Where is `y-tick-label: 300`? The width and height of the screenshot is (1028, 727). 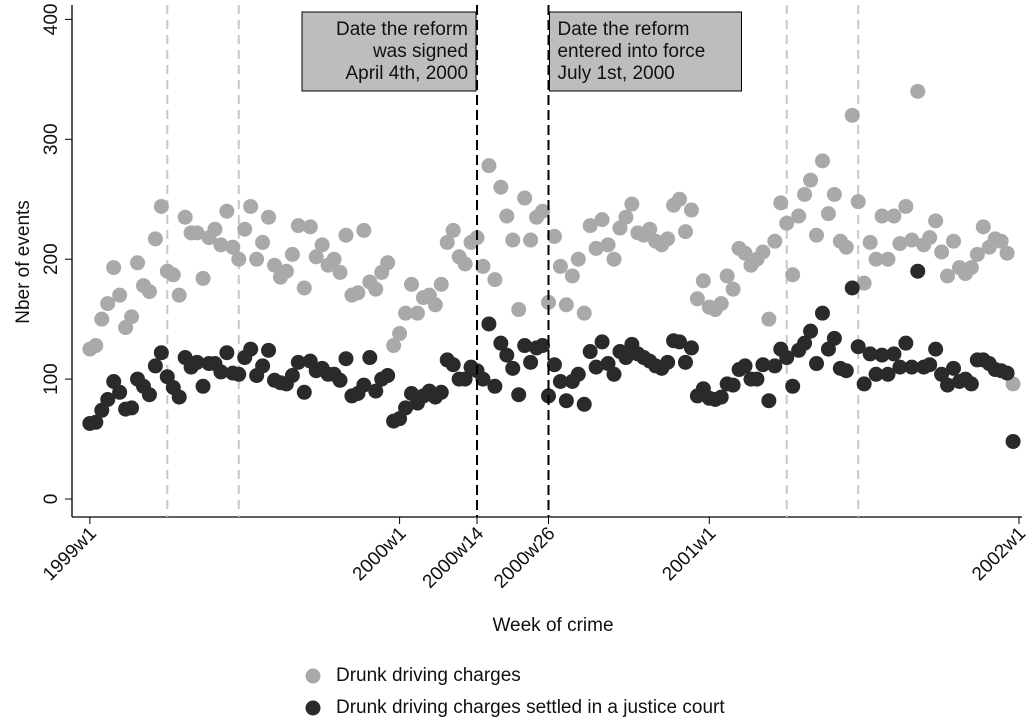 y-tick-label: 300 is located at coordinates (51, 139).